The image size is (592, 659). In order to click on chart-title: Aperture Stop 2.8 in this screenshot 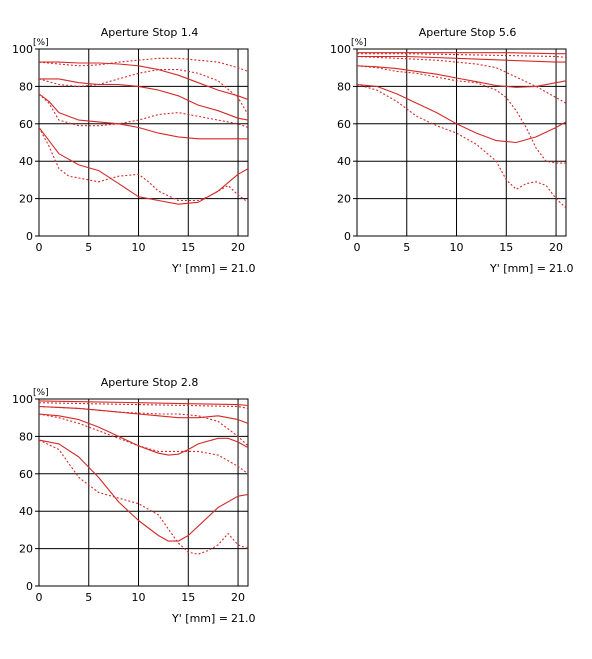, I will do `click(150, 382)`.